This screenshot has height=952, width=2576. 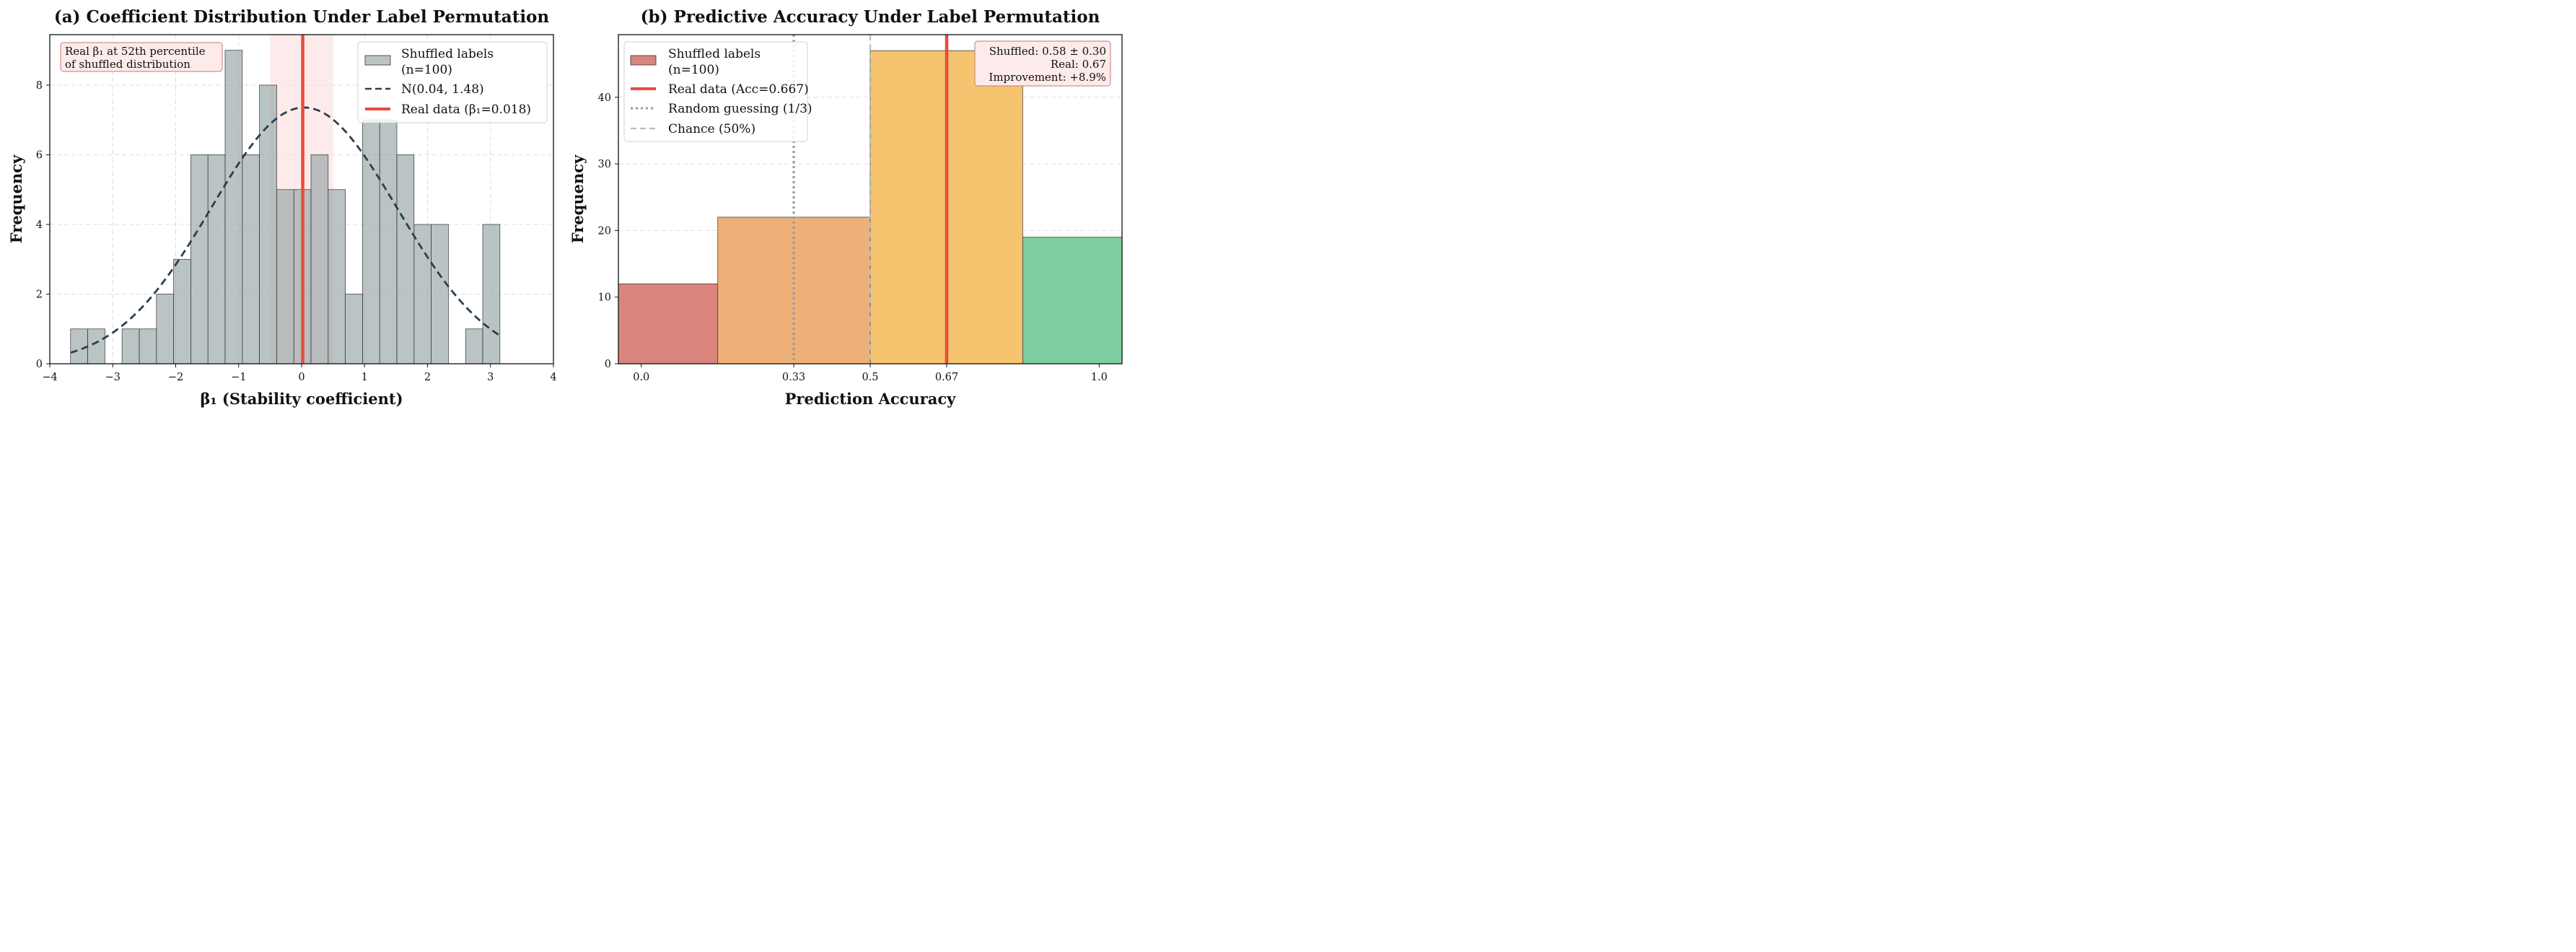 I want to click on panel-a-xlabel: β₁ (Stability coefficient), so click(x=301, y=399).